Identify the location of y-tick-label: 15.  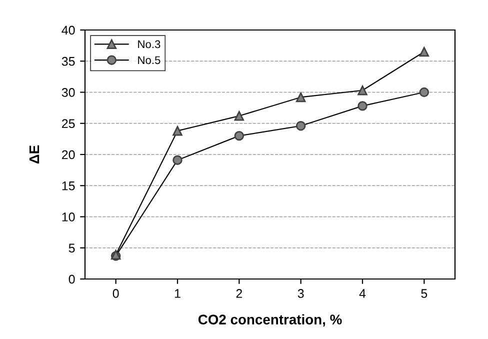
(68, 186).